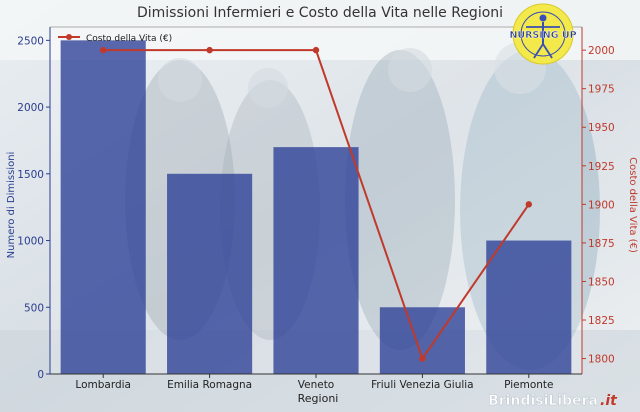 The image size is (640, 412). What do you see at coordinates (11, 205) in the screenshot?
I see `y-axis-left-label: Numero di Dimissioni` at bounding box center [11, 205].